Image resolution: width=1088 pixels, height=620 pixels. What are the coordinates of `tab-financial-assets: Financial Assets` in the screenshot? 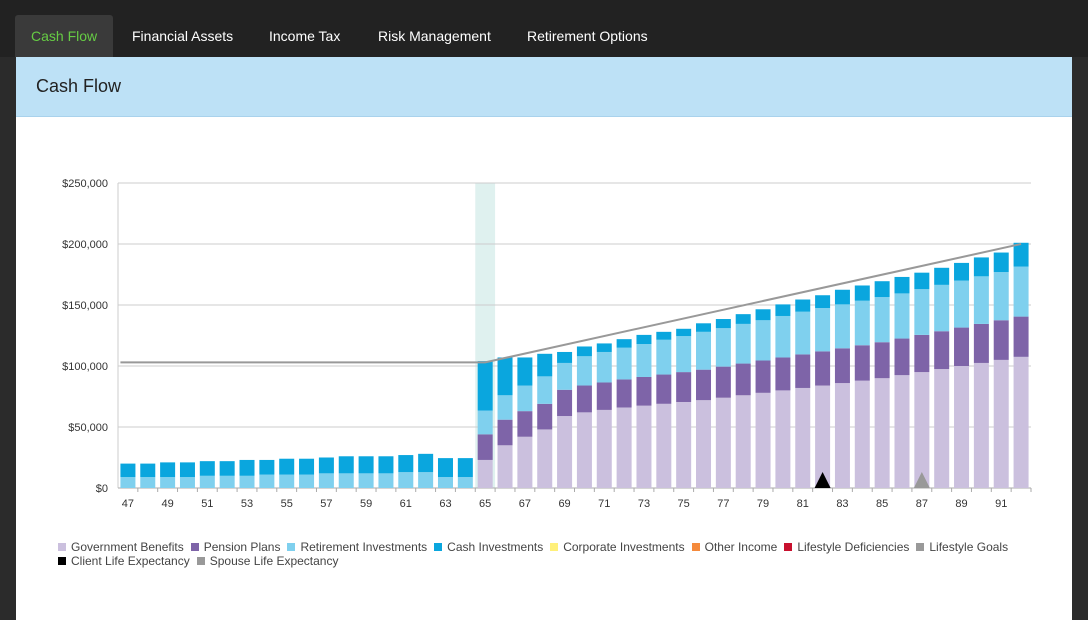 It's located at (183, 36).